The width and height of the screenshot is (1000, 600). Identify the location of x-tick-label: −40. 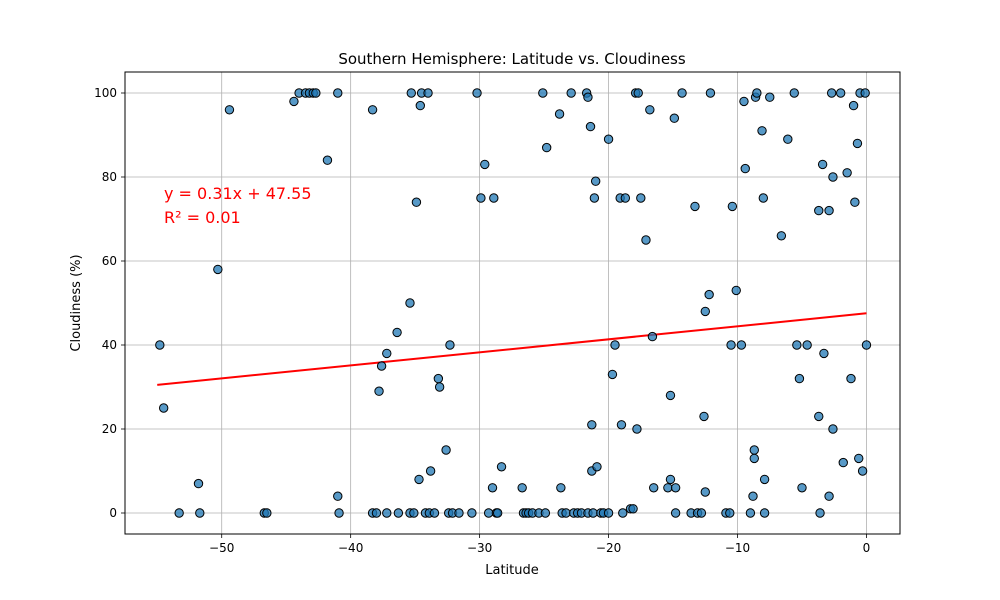
(350, 548).